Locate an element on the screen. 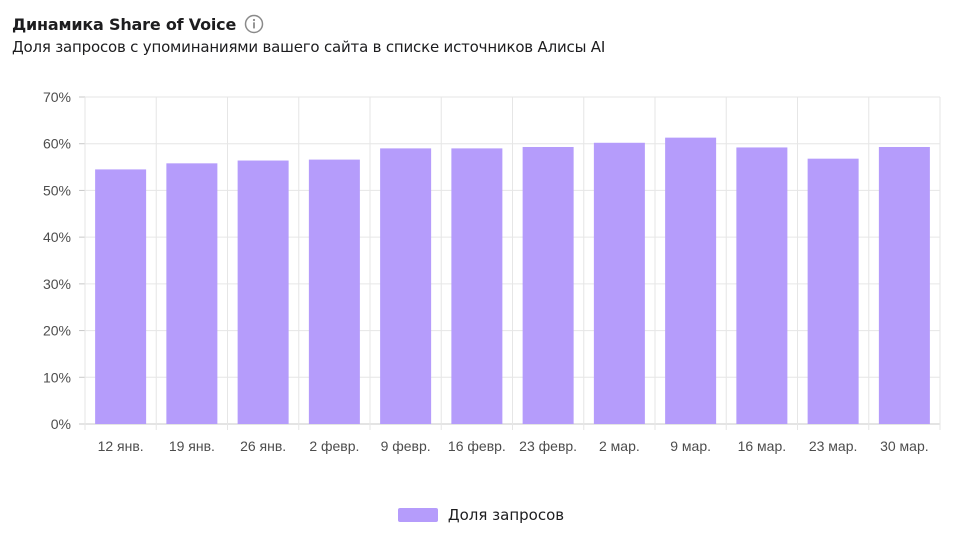 This screenshot has width=962, height=547. y-tick-label: 70% is located at coordinates (57, 97).